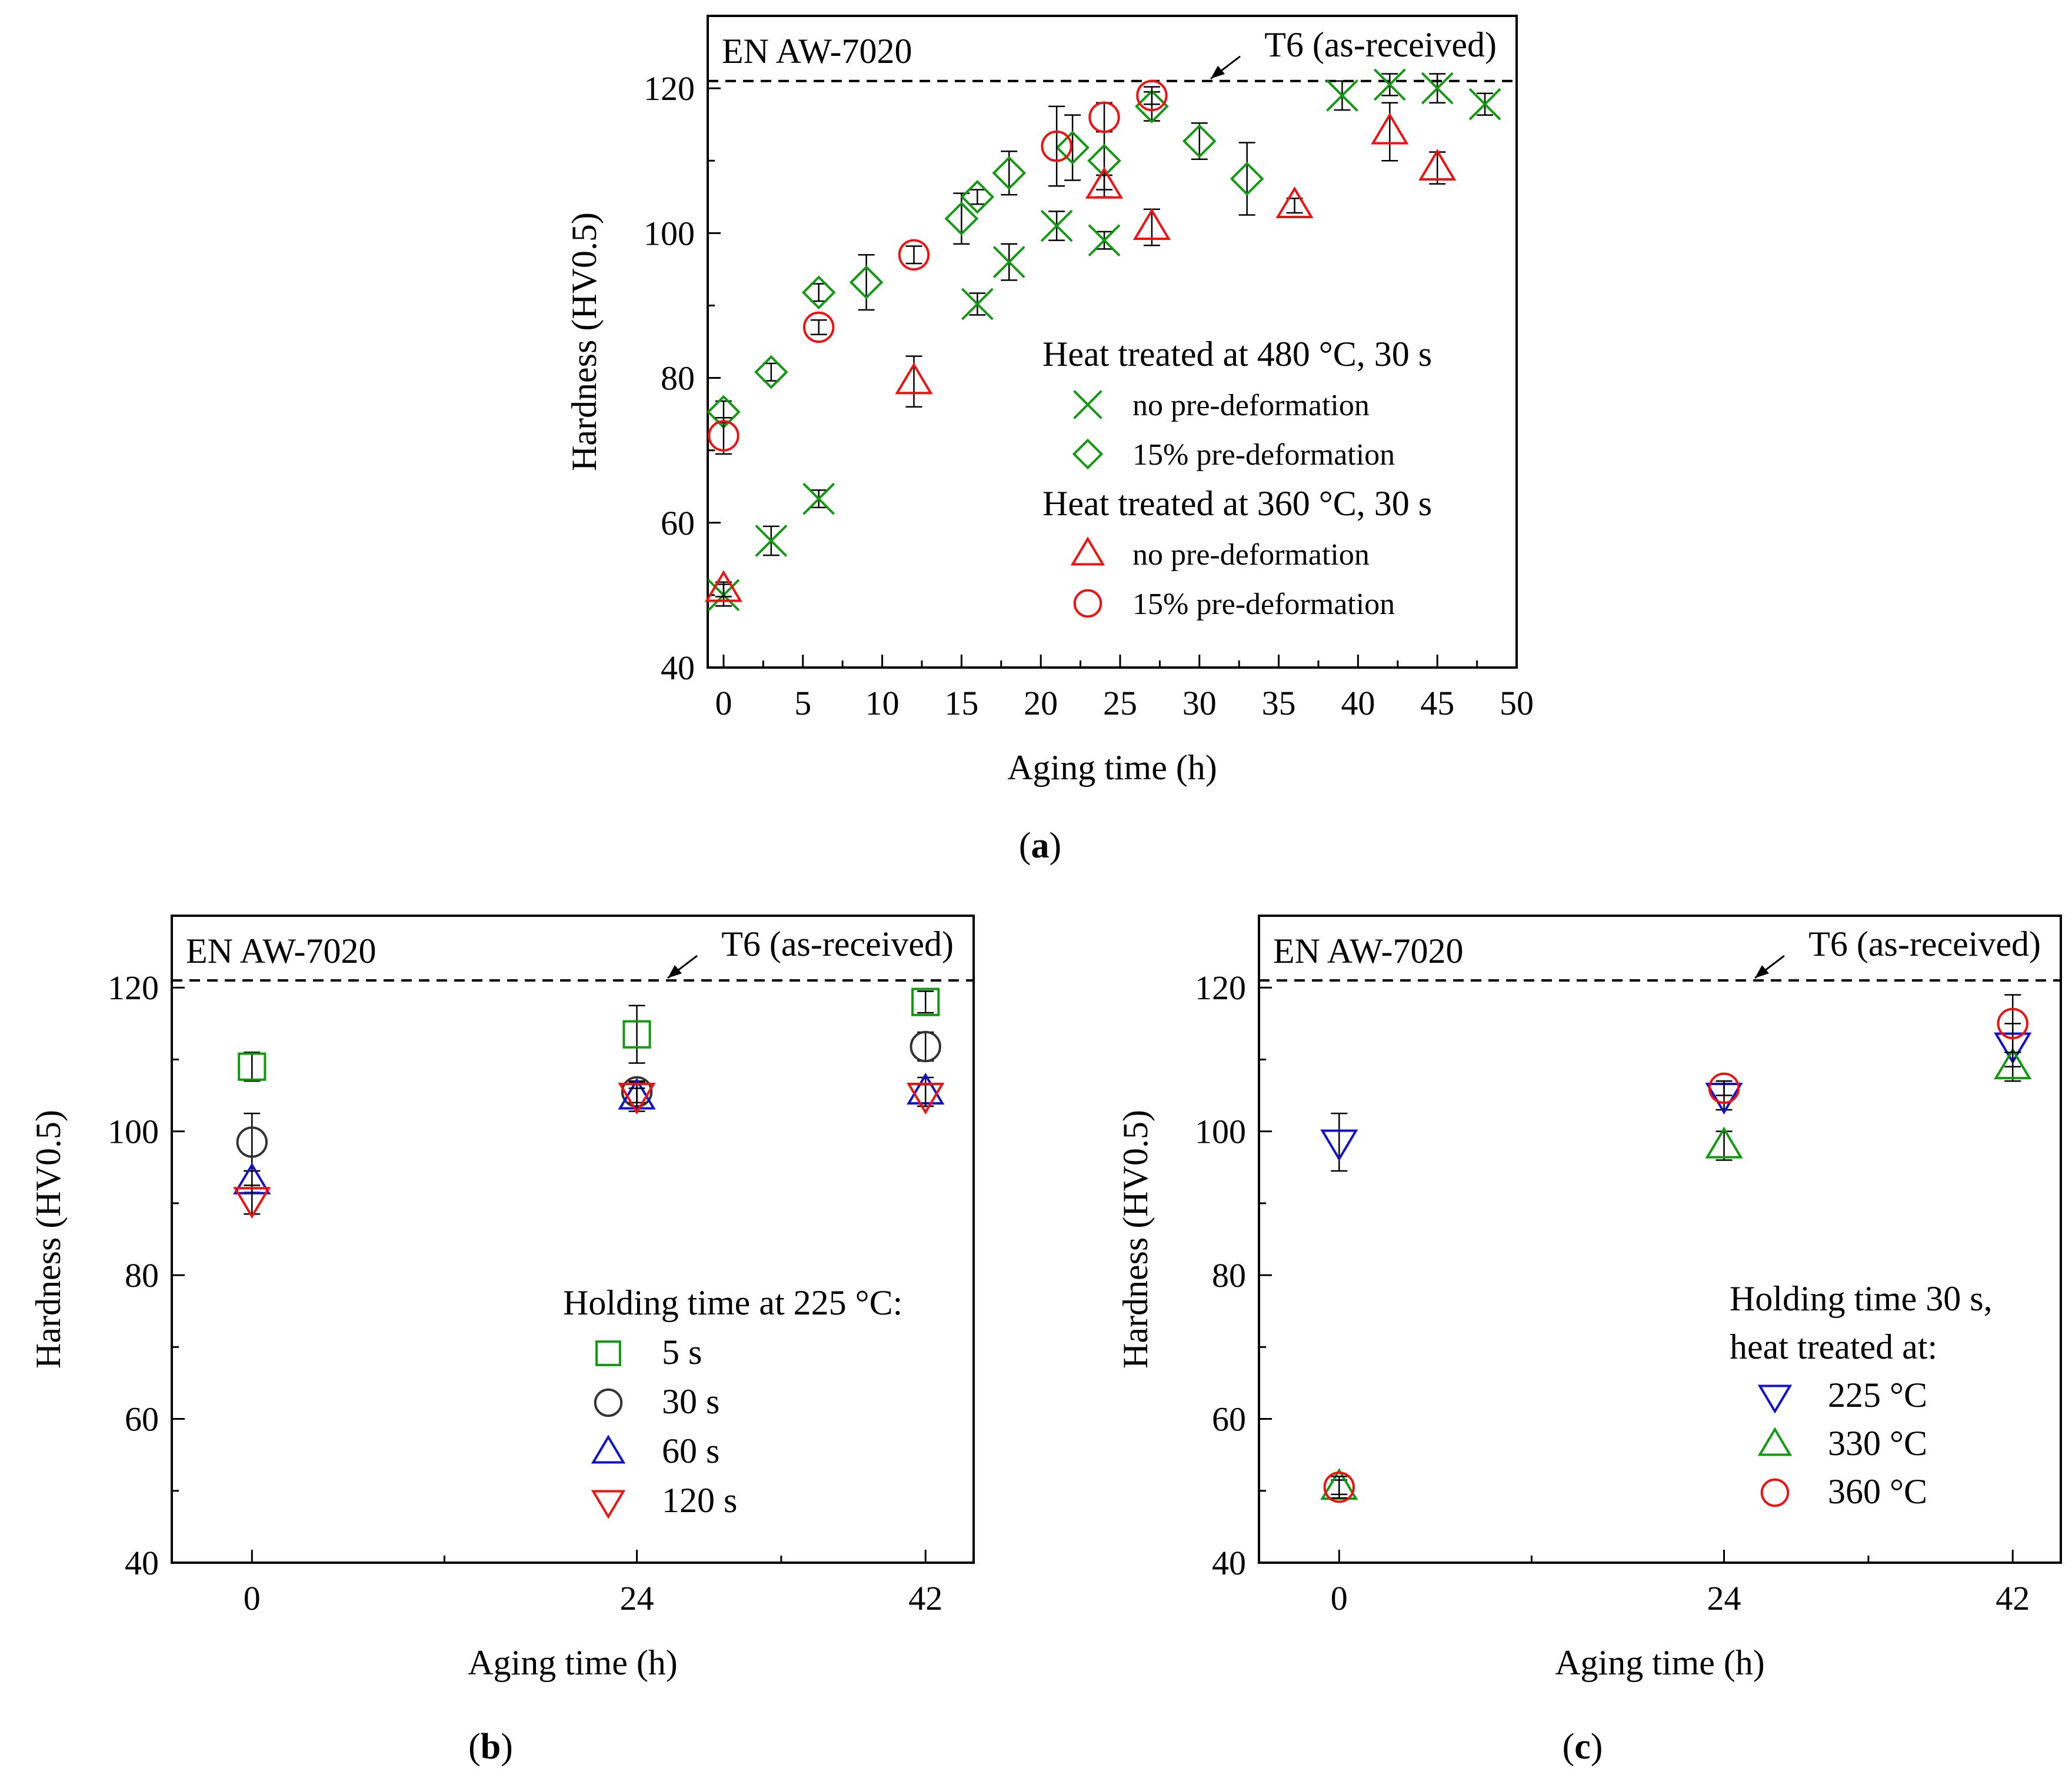 The image size is (2072, 1775). What do you see at coordinates (1237, 504) in the screenshot?
I see `legend-title: Heat treated at 360 °C, 30 s` at bounding box center [1237, 504].